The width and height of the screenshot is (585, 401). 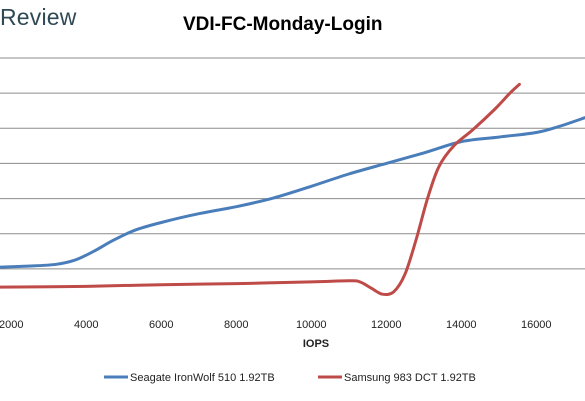 I want to click on brand-logo-text: Review, so click(x=38, y=17).